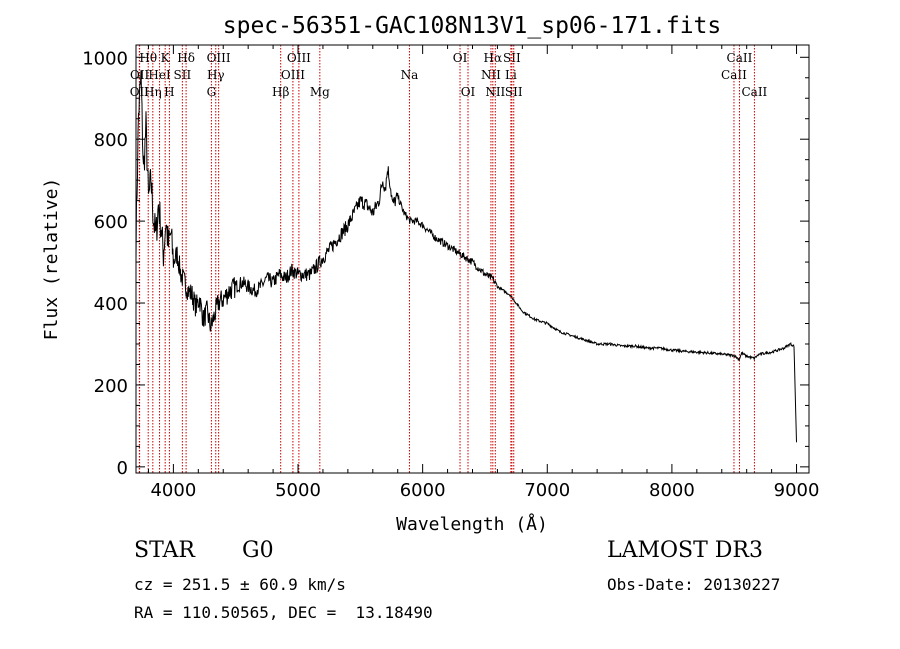 Image resolution: width=900 pixels, height=649 pixels. What do you see at coordinates (122, 468) in the screenshot?
I see `y-tick-label: 0` at bounding box center [122, 468].